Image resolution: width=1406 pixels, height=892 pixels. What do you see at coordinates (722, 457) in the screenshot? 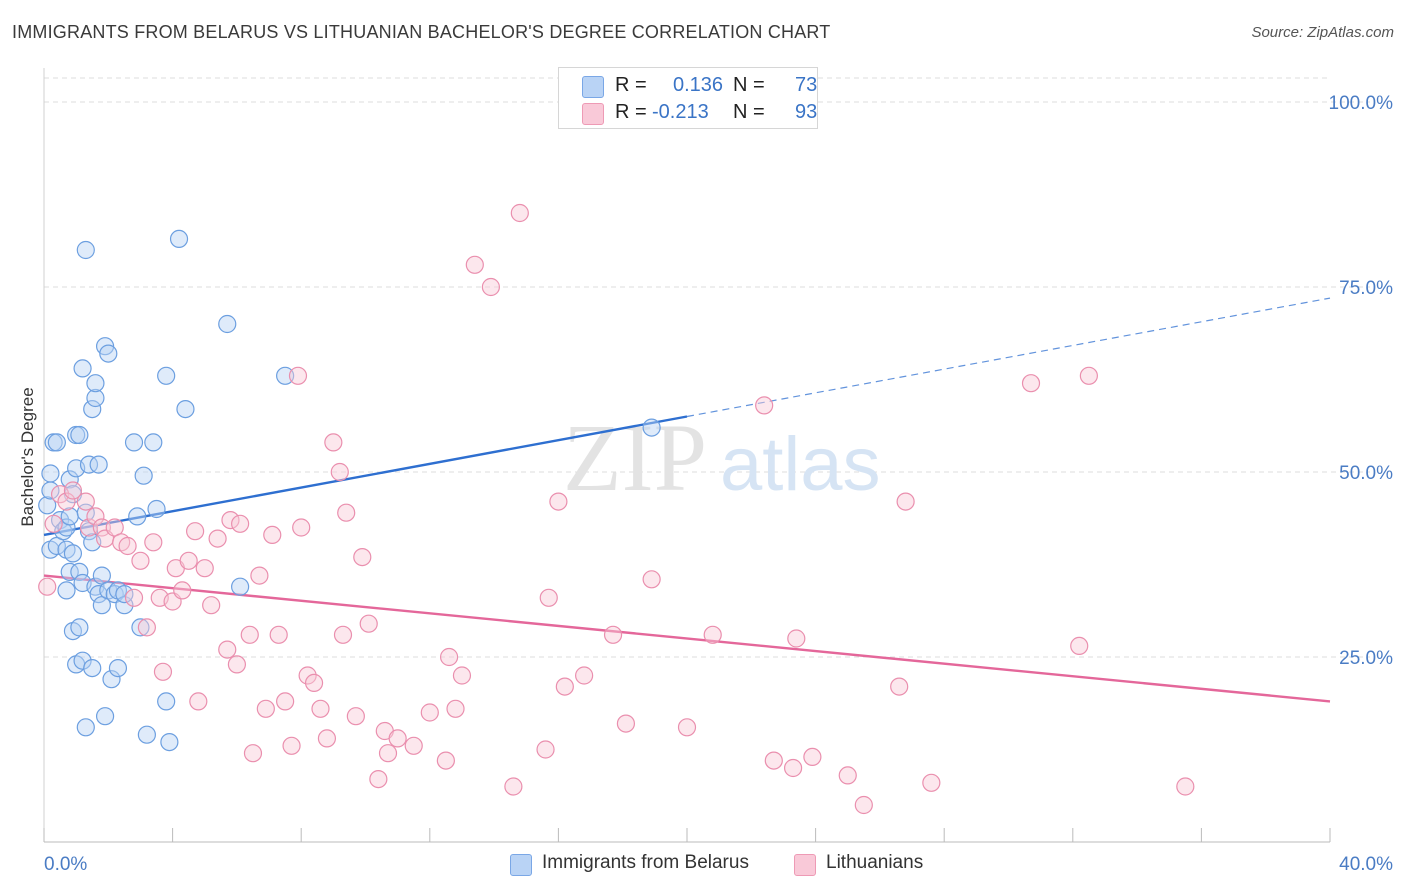
I see `watermark: ZIP atlas` at bounding box center [722, 457].